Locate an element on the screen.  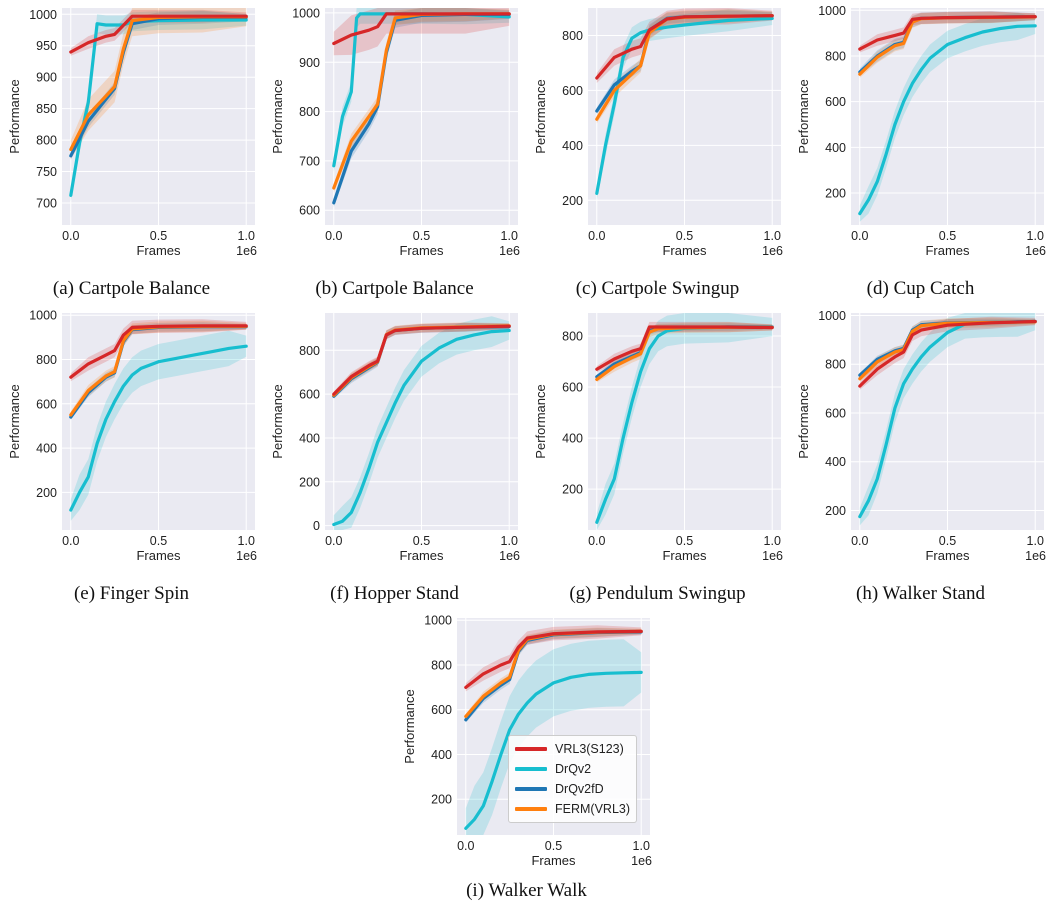
legend-label-vrl3: VRL3(S123) is located at coordinates (589, 749).